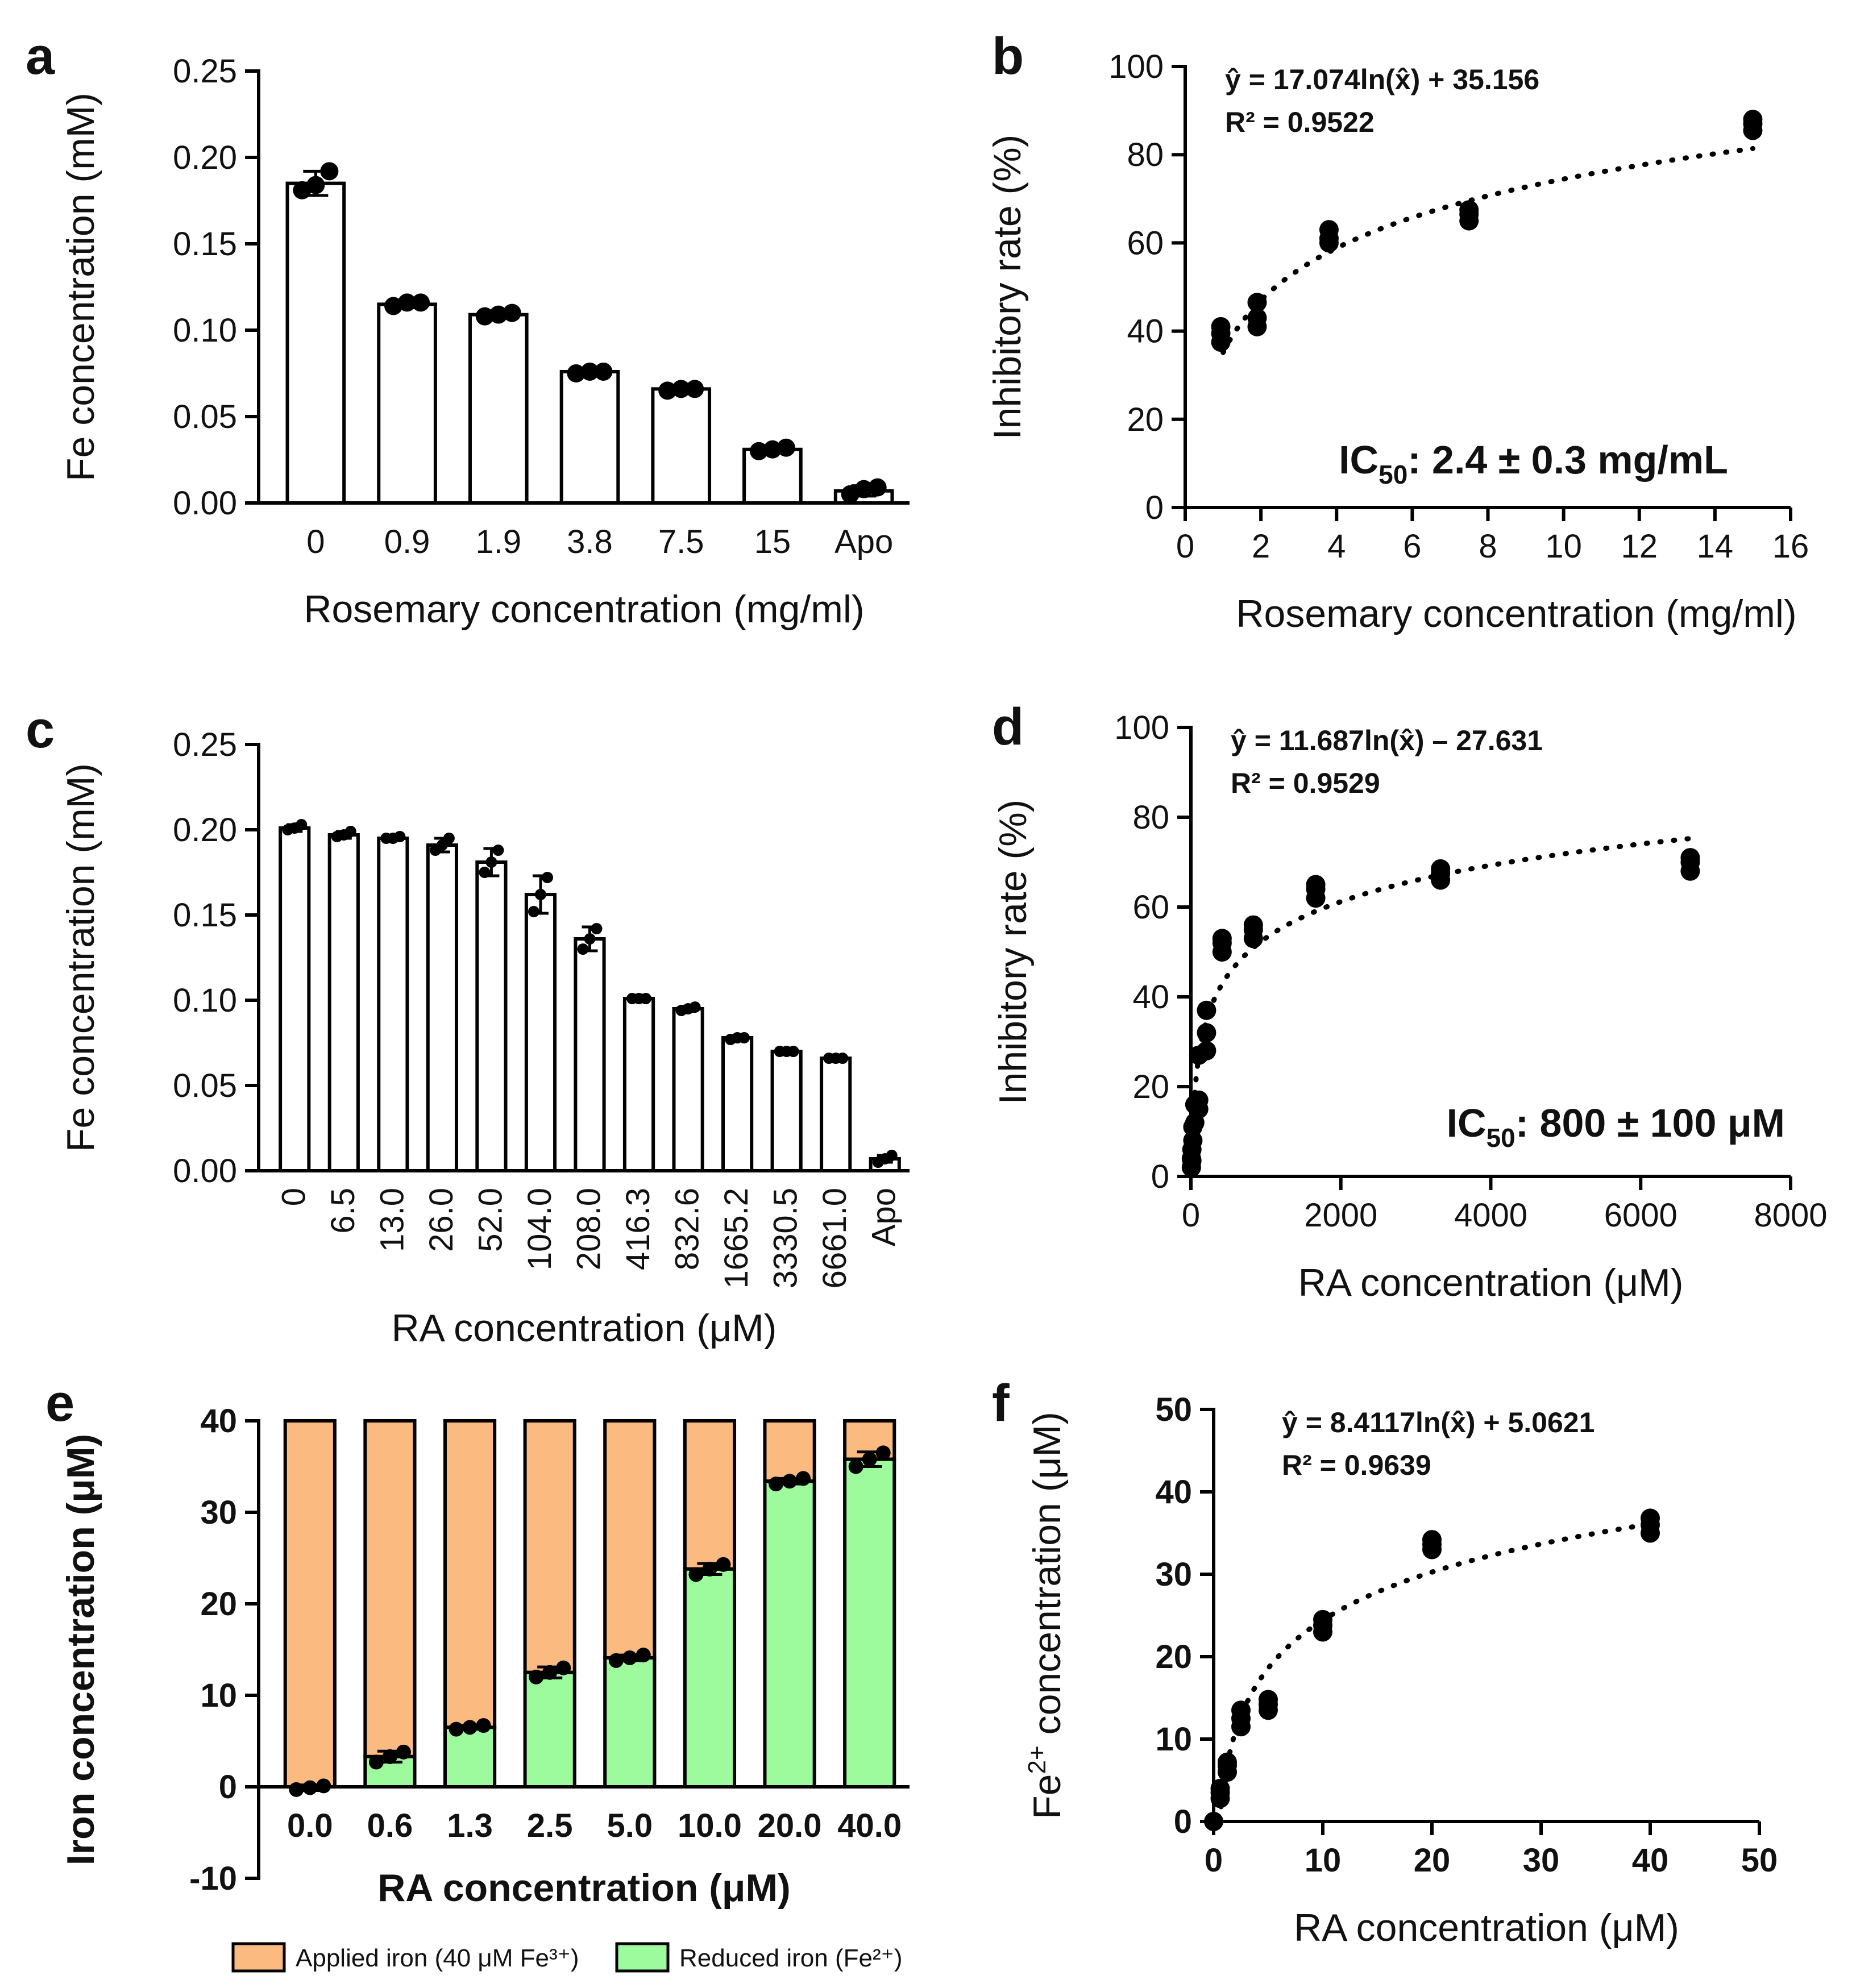  I want to click on r-squared: R² = 0.9639, so click(1357, 1465).